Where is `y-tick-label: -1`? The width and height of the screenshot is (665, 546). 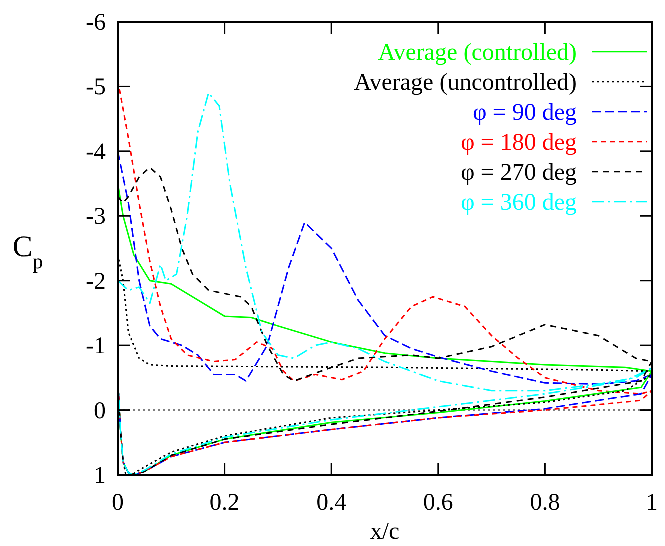
y-tick-label: -1 is located at coordinates (96, 347).